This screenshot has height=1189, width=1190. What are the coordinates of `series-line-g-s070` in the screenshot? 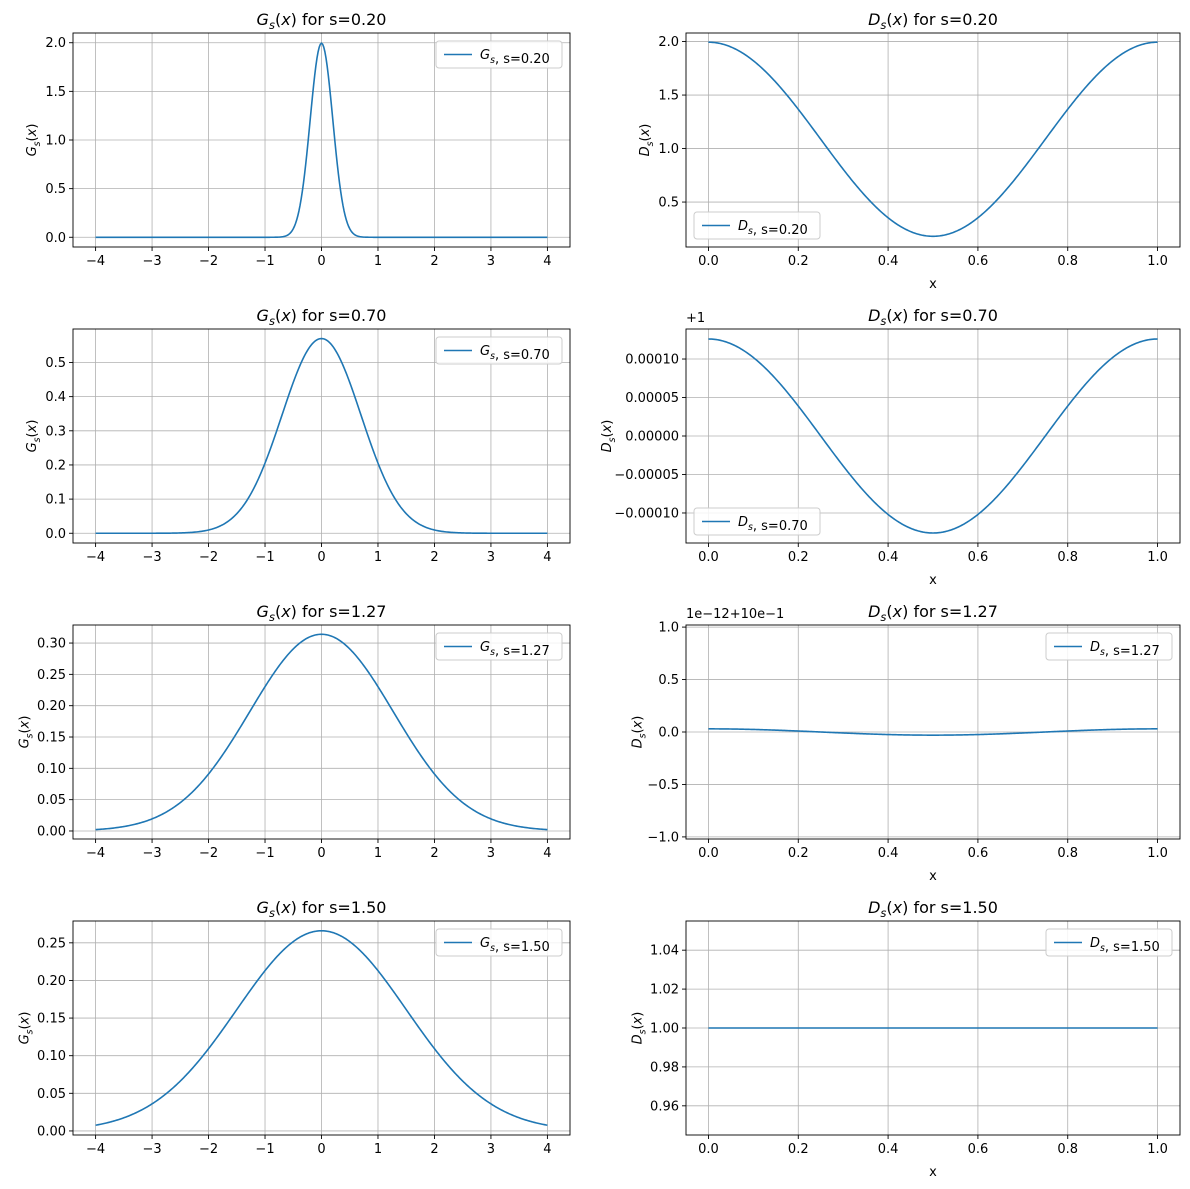 It's located at (321, 436).